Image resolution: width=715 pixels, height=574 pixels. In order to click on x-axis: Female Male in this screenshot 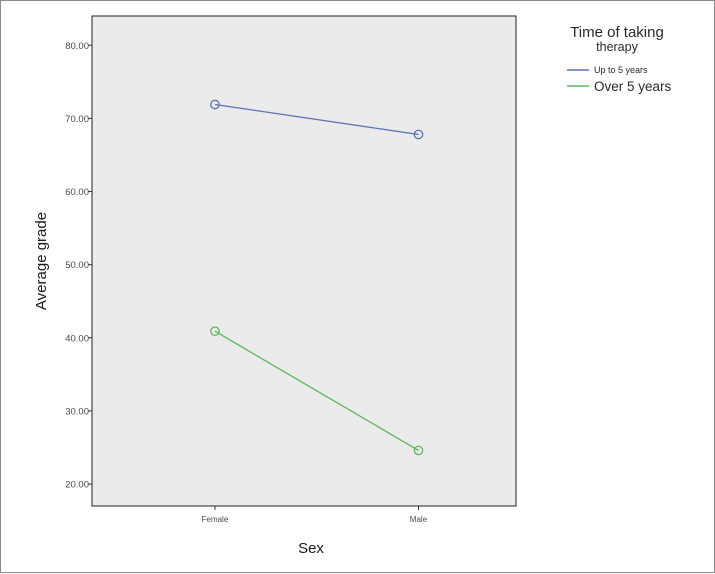, I will do `click(315, 515)`.